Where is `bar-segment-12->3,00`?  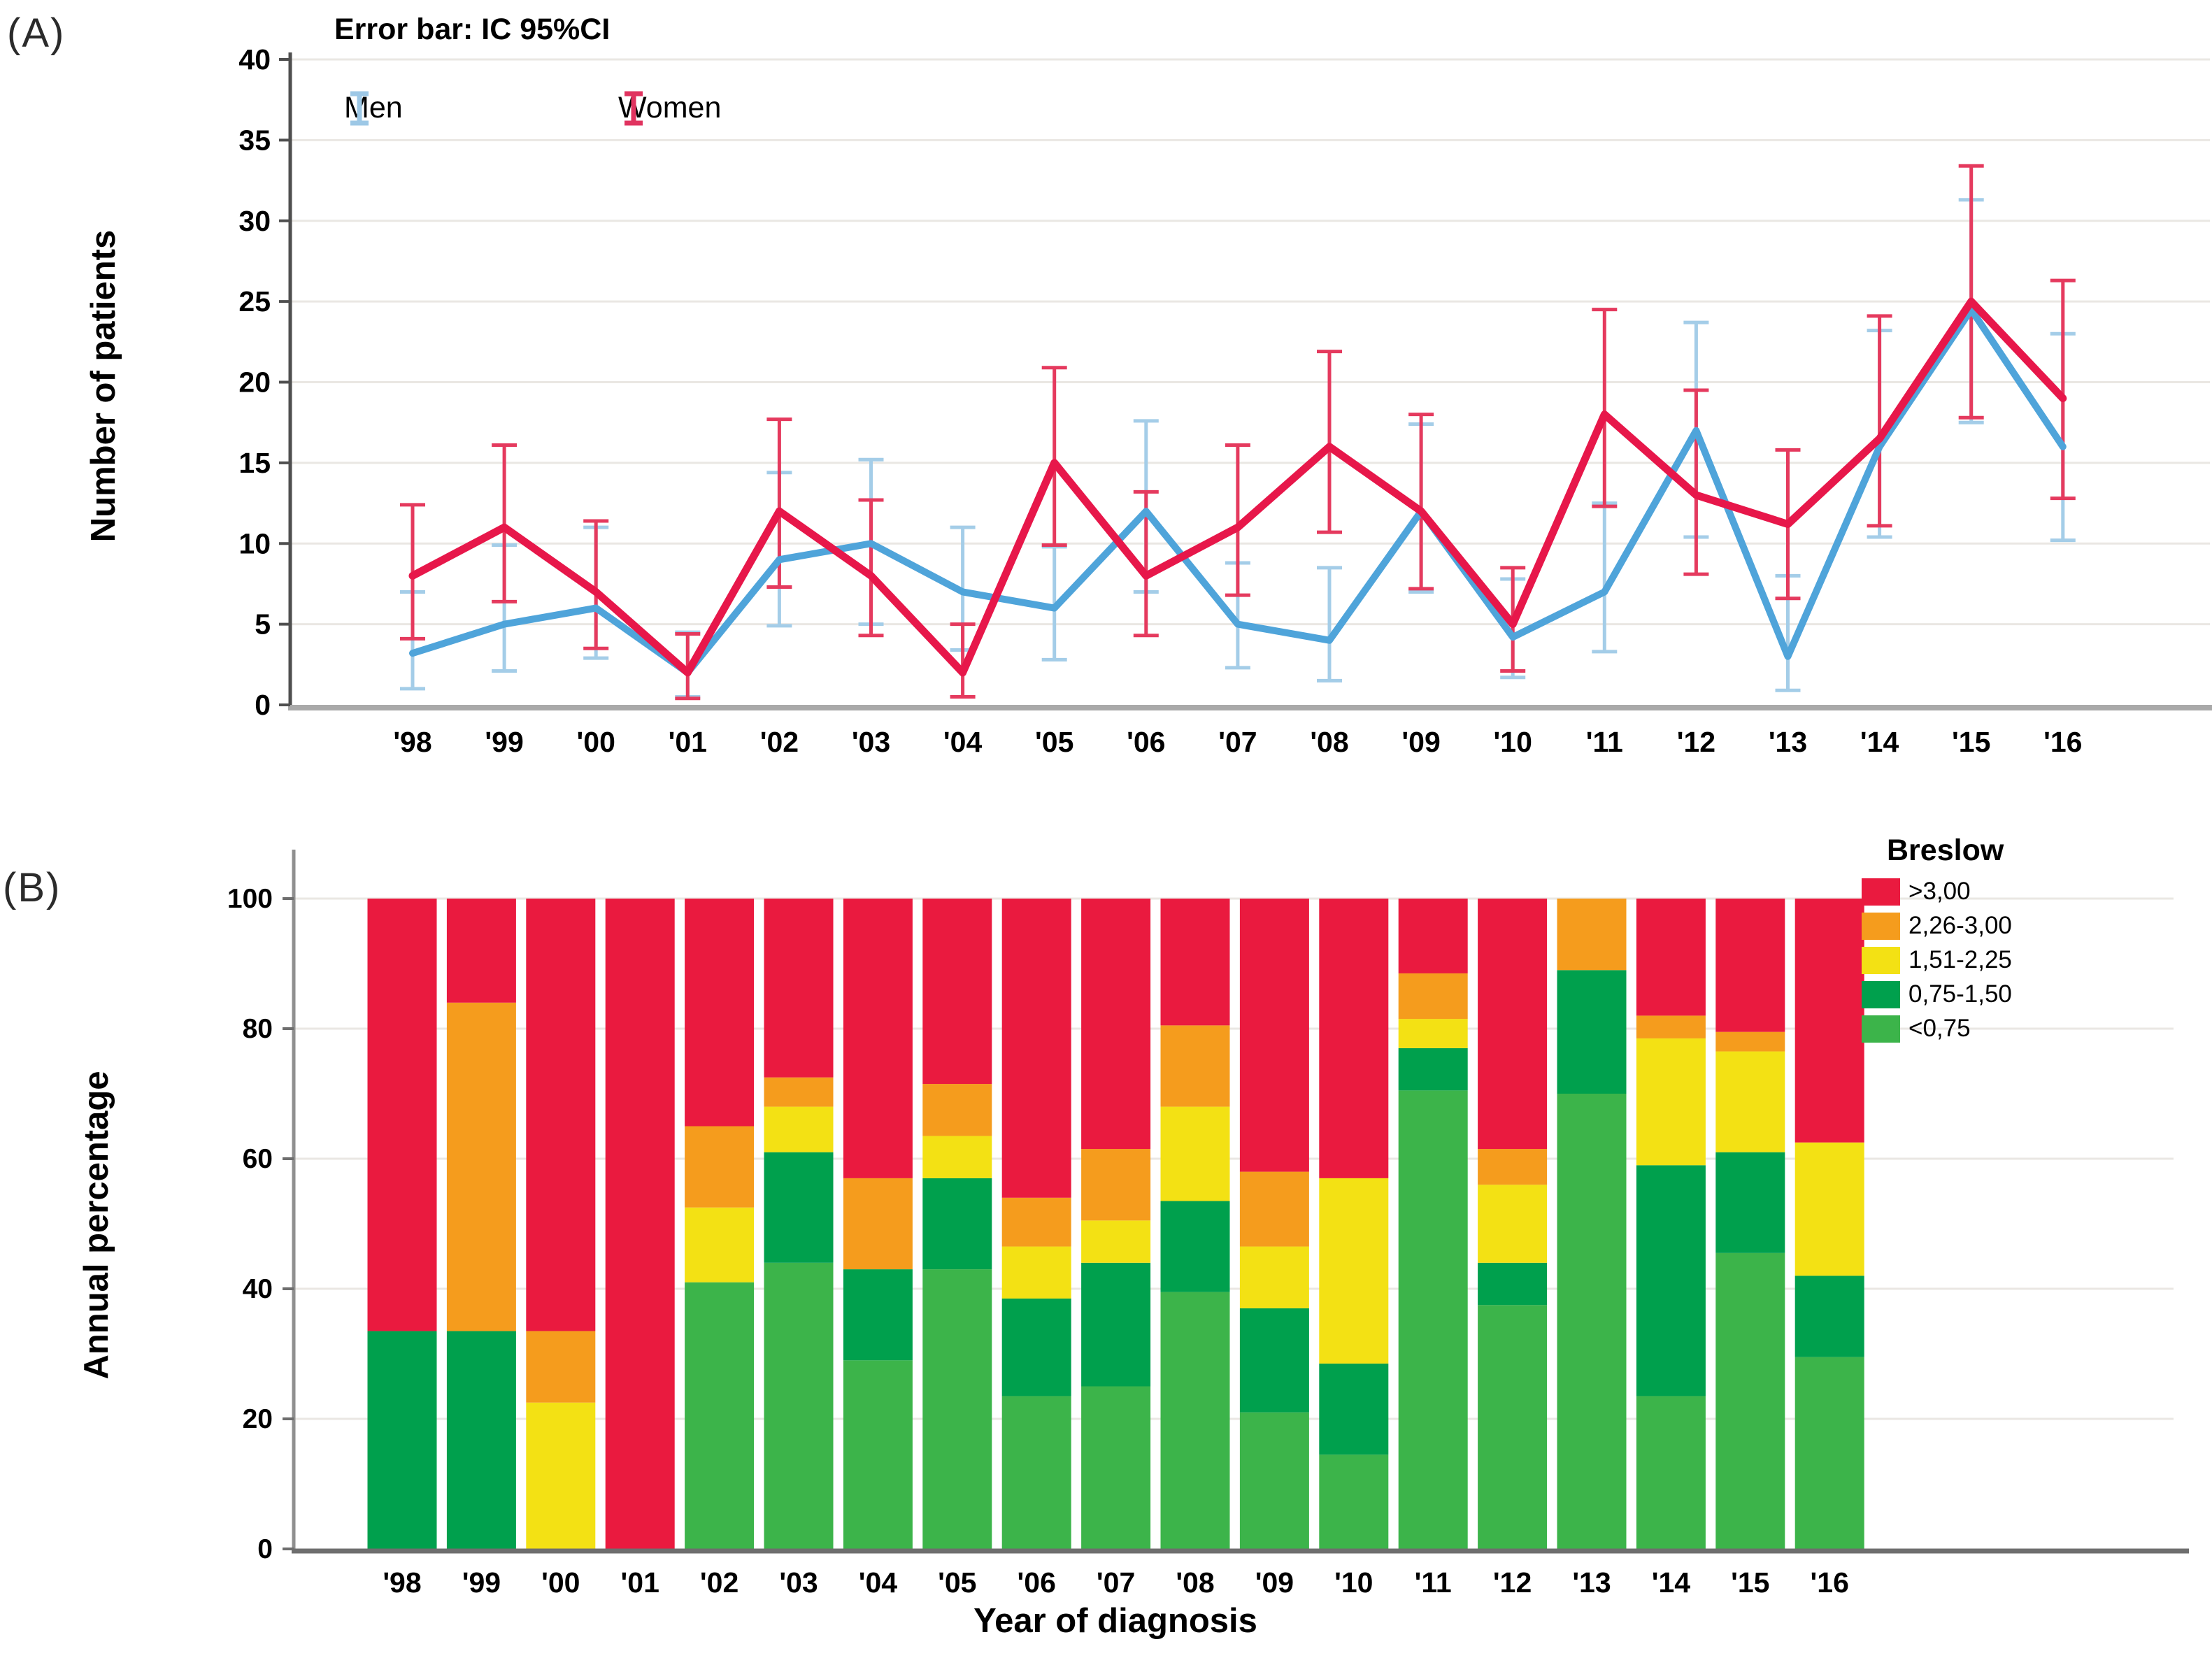 bar-segment-12->3,00 is located at coordinates (1513, 1025).